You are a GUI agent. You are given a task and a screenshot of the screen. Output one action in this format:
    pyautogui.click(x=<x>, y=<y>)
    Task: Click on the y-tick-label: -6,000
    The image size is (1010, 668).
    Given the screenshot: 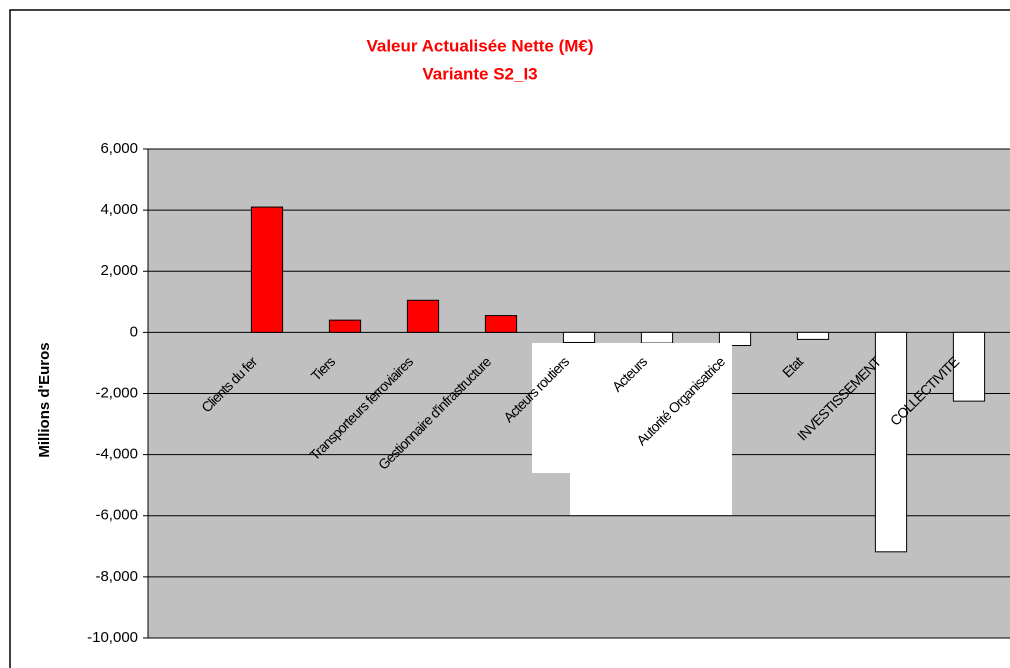 What is the action you would take?
    pyautogui.click(x=116, y=515)
    